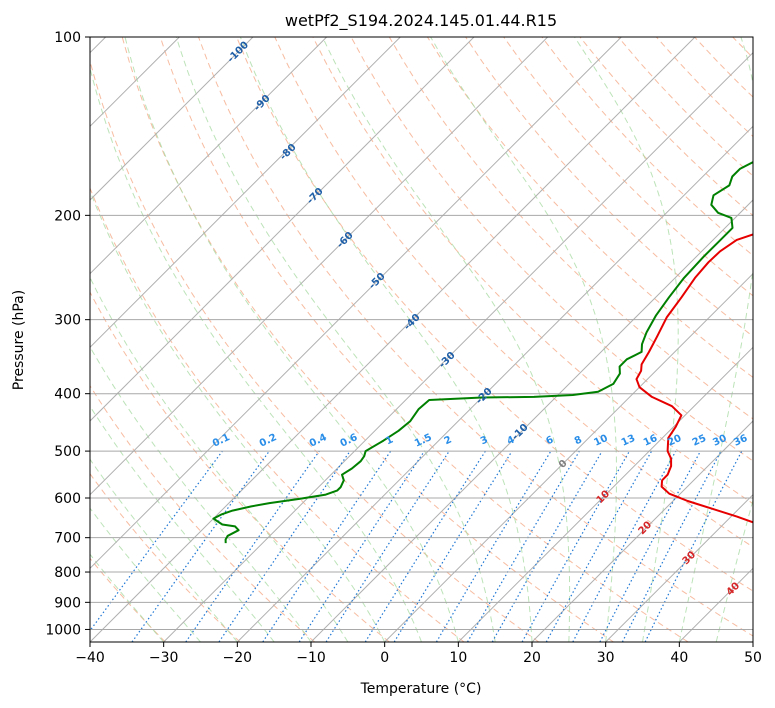  I want to click on mixing-ratio-label: 10, so click(600, 441).